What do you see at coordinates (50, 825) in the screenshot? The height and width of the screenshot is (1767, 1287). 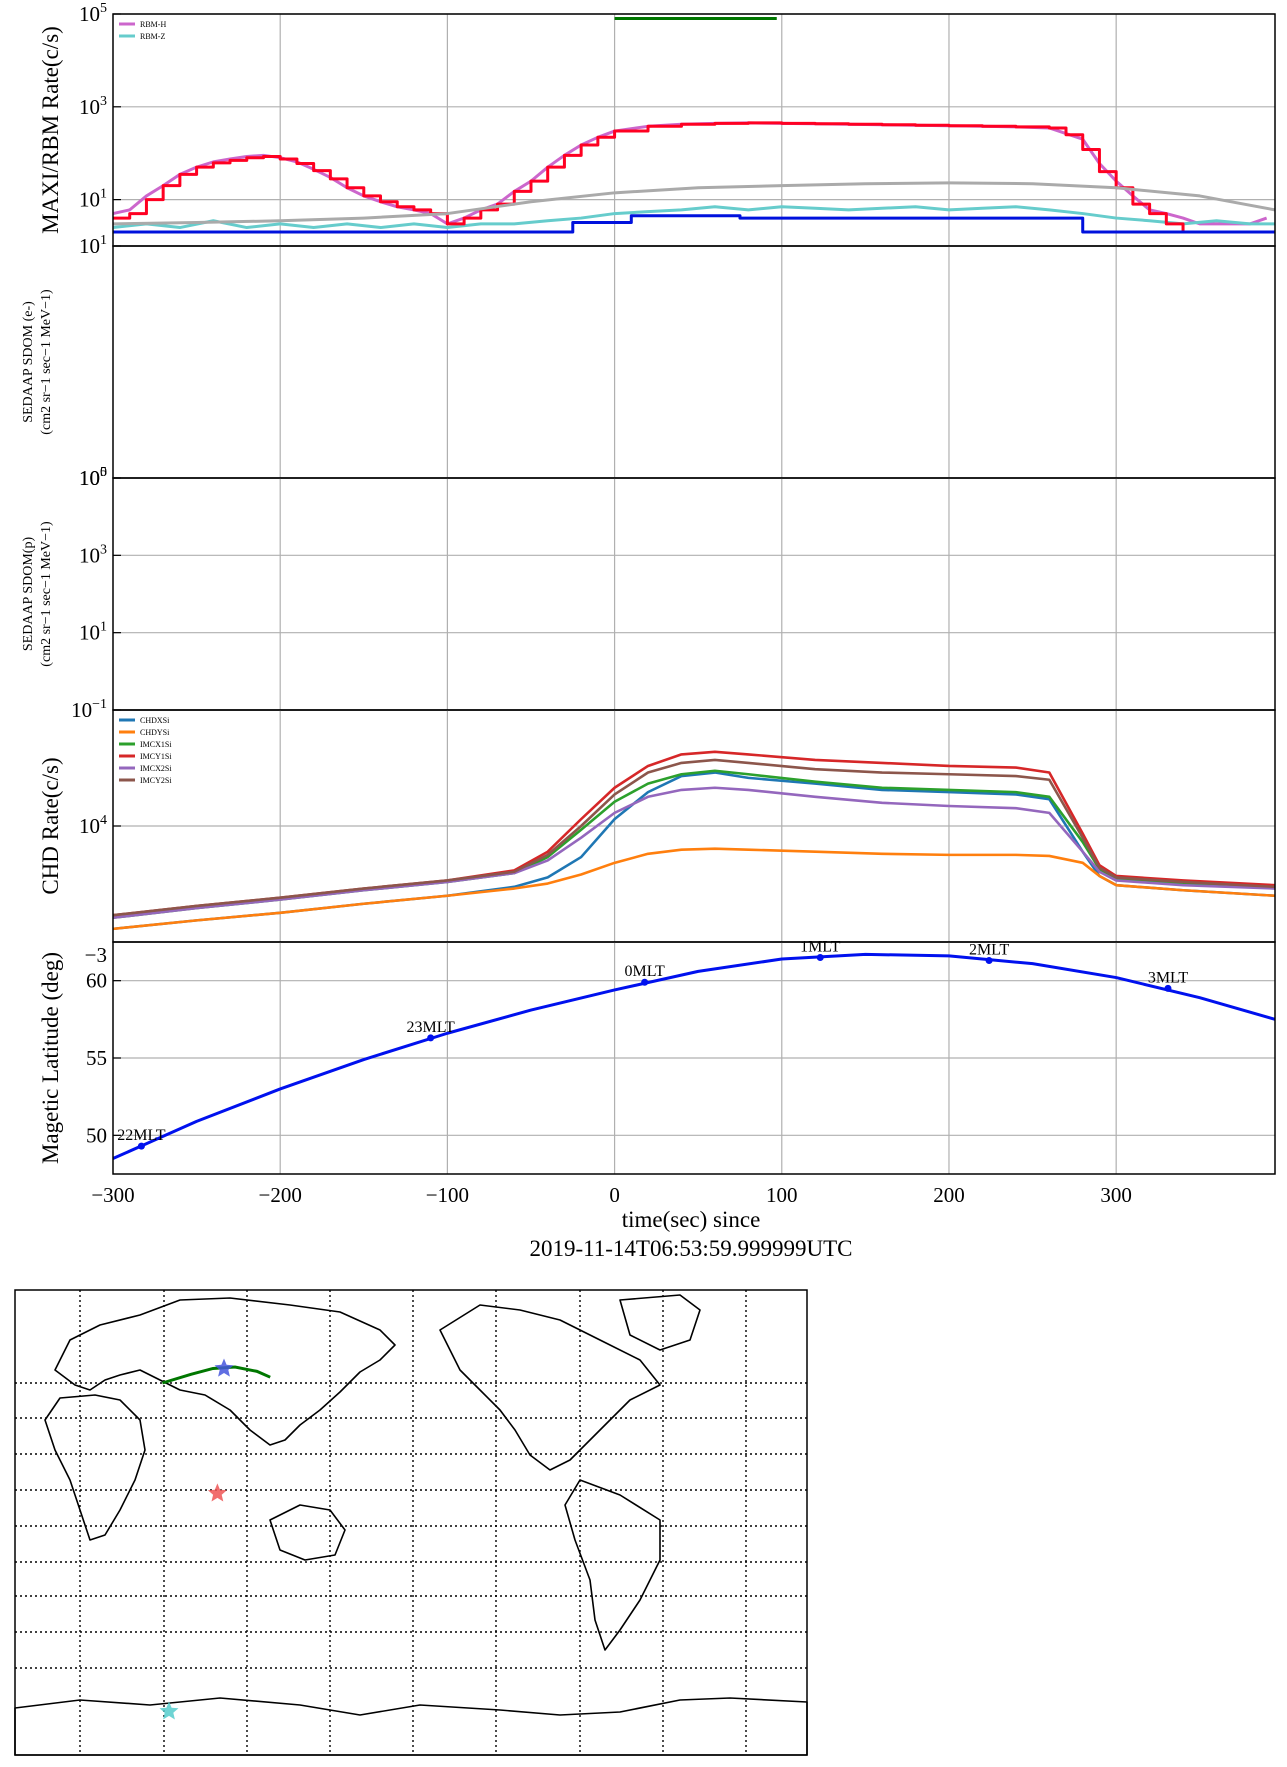 I see `y-axis-label: CHD Rate(c/s)` at bounding box center [50, 825].